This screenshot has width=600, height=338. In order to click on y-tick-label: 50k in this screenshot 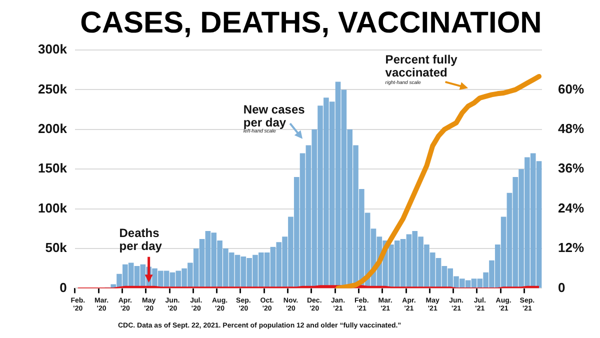, I will do `click(56, 248)`.